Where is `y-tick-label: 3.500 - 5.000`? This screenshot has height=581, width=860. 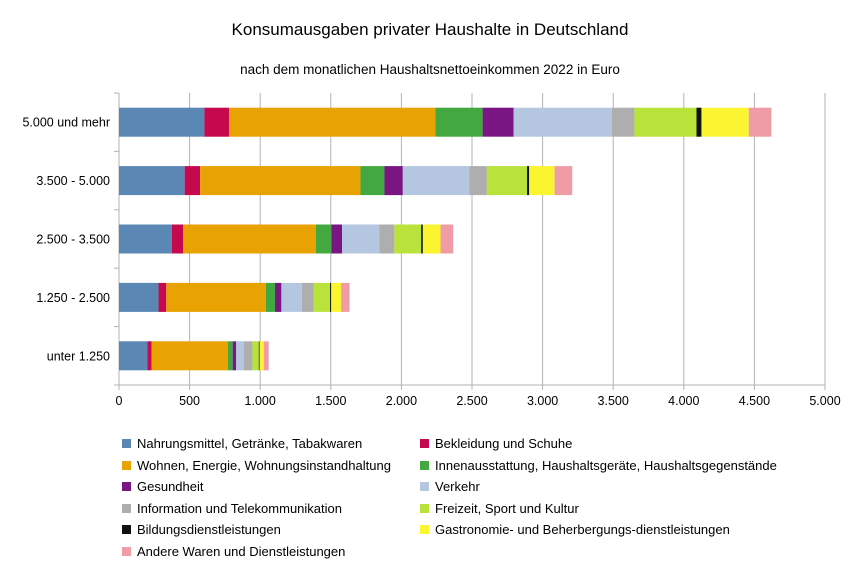
y-tick-label: 3.500 - 5.000 is located at coordinates (73, 181).